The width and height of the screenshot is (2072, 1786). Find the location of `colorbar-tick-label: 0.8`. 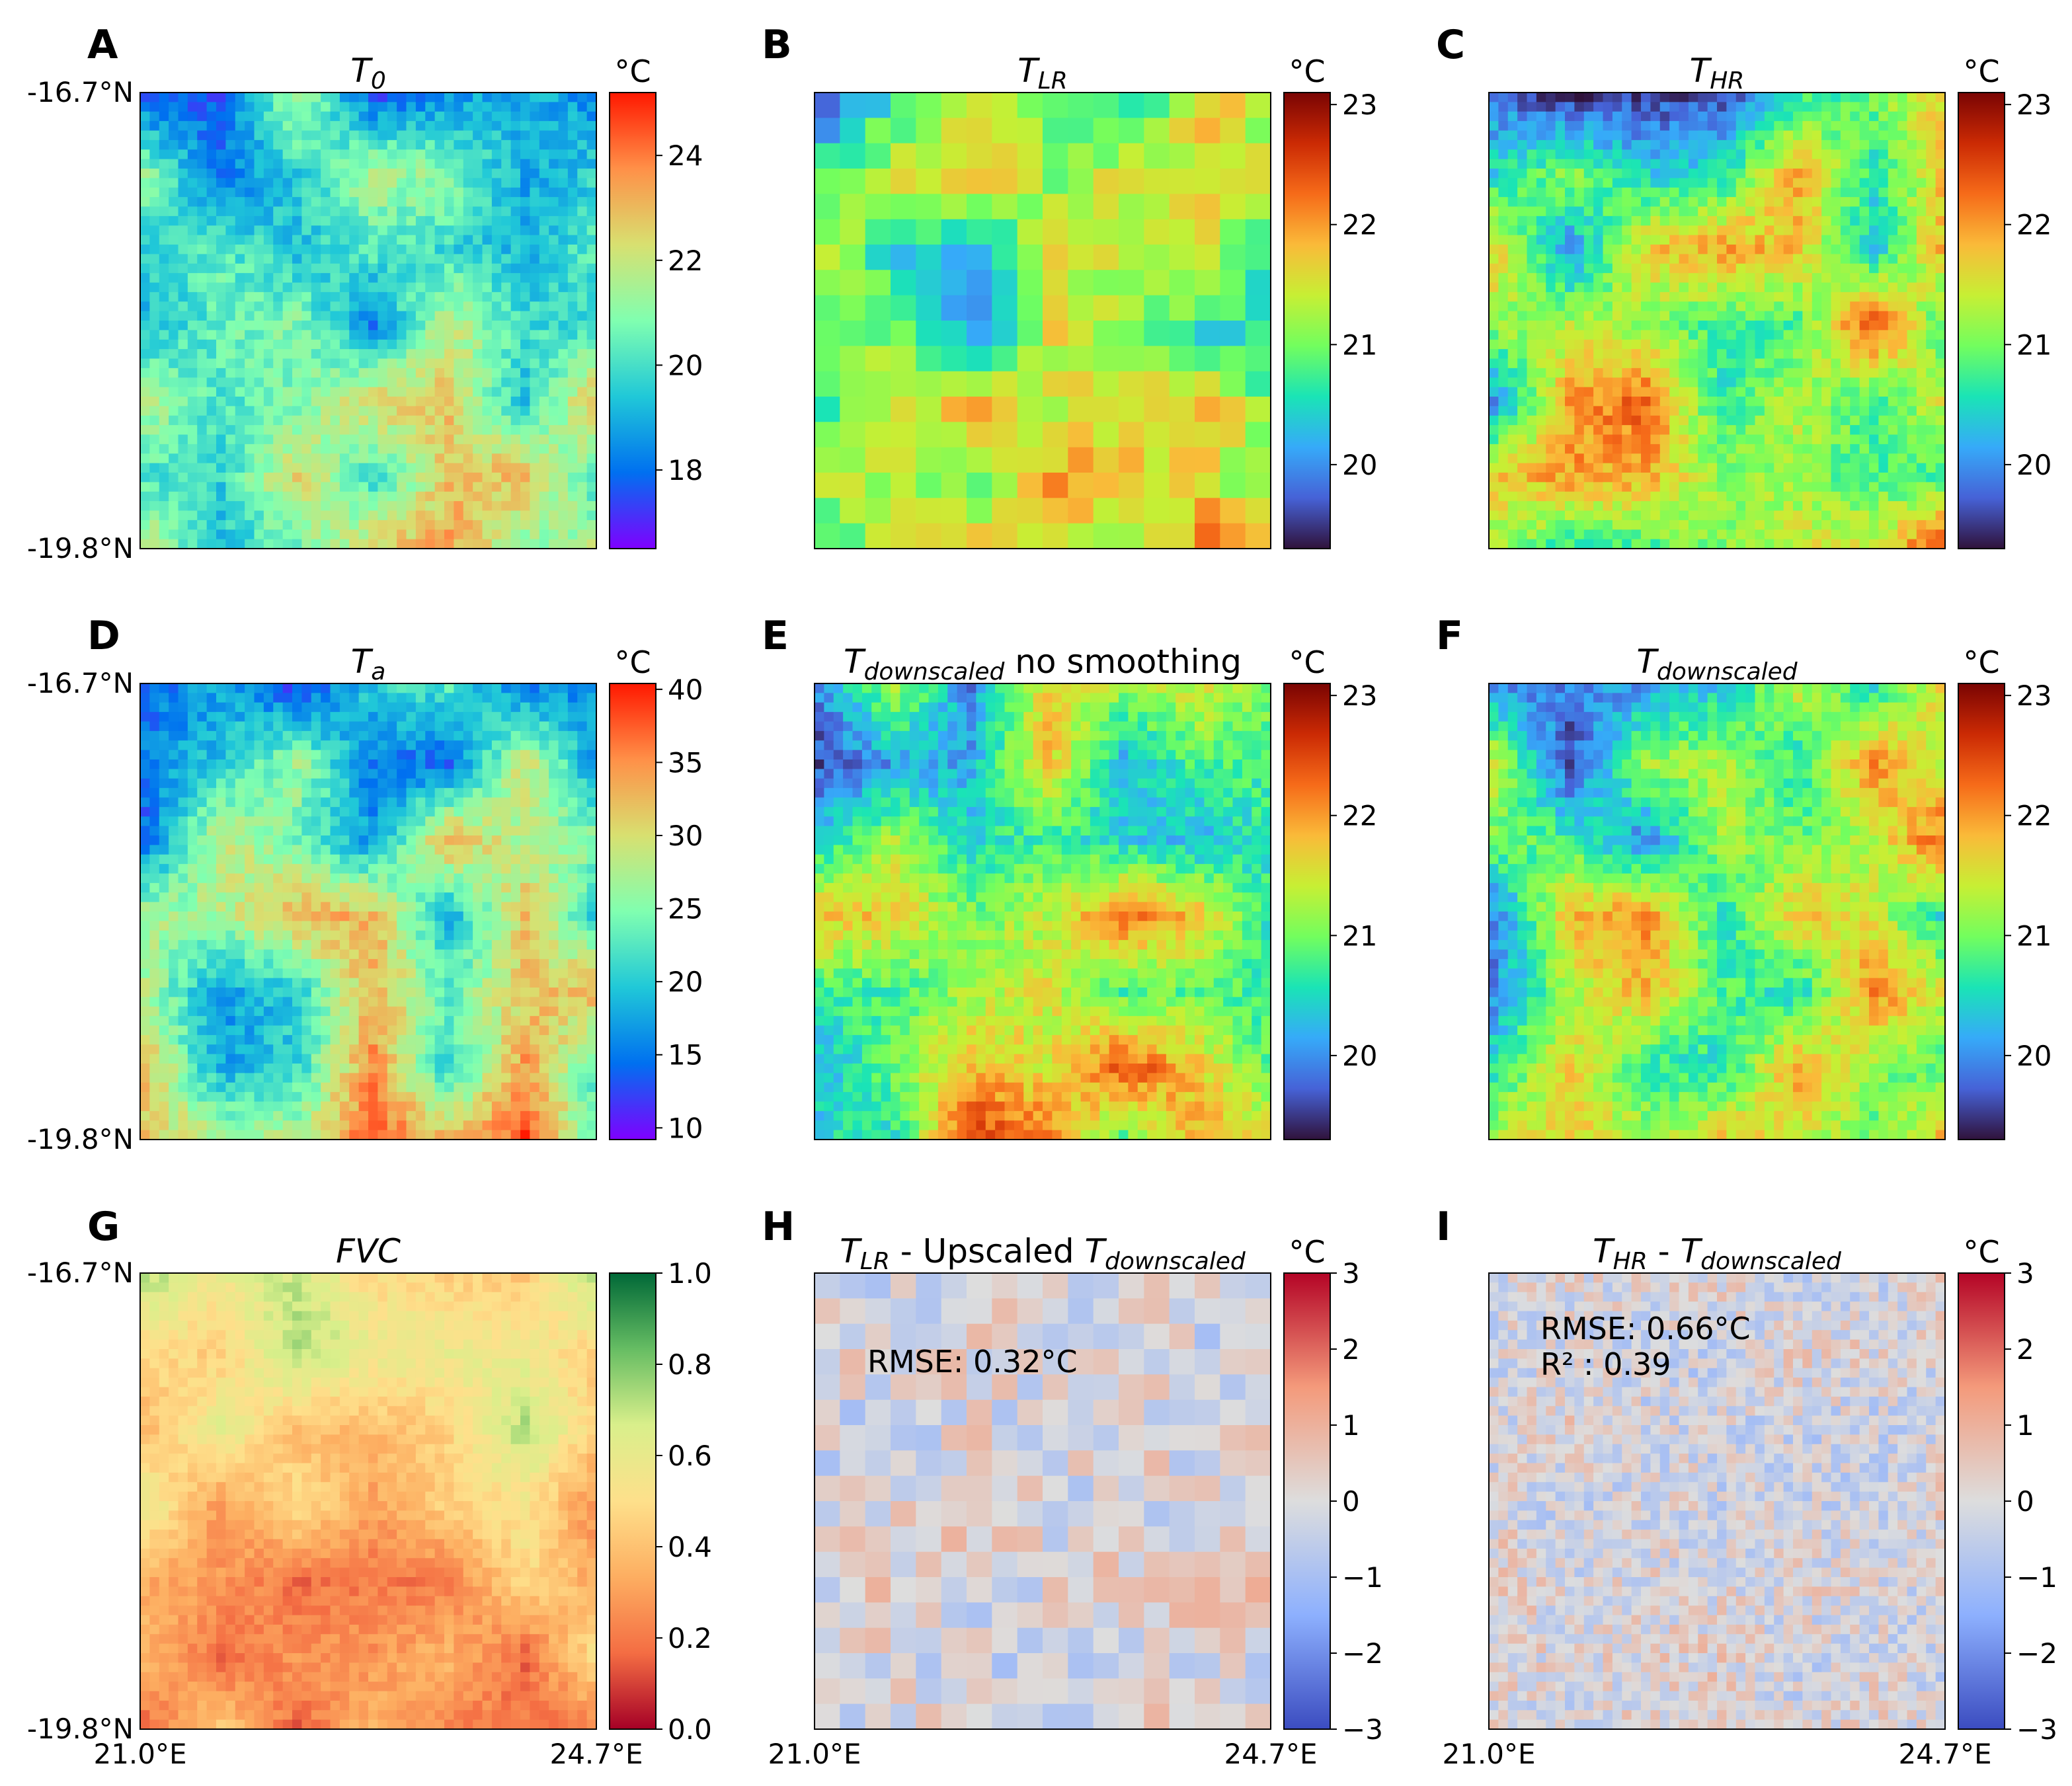

colorbar-tick-label: 0.8 is located at coordinates (690, 1364).